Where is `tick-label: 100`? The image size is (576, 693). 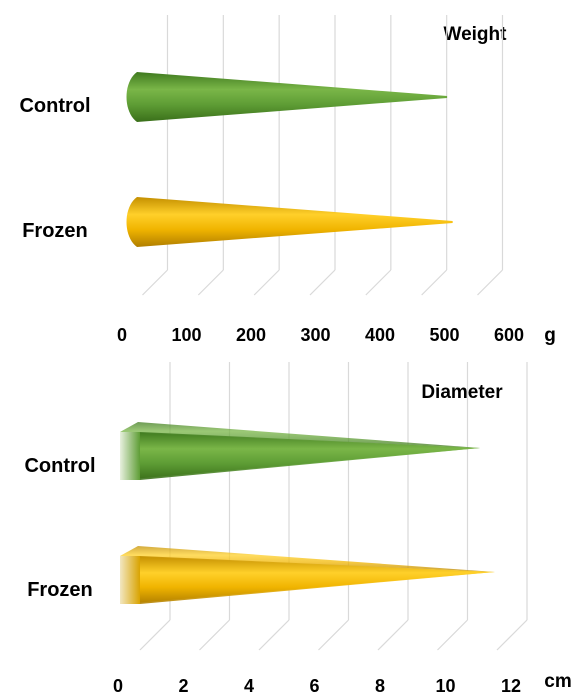
tick-label: 100 is located at coordinates (186, 335).